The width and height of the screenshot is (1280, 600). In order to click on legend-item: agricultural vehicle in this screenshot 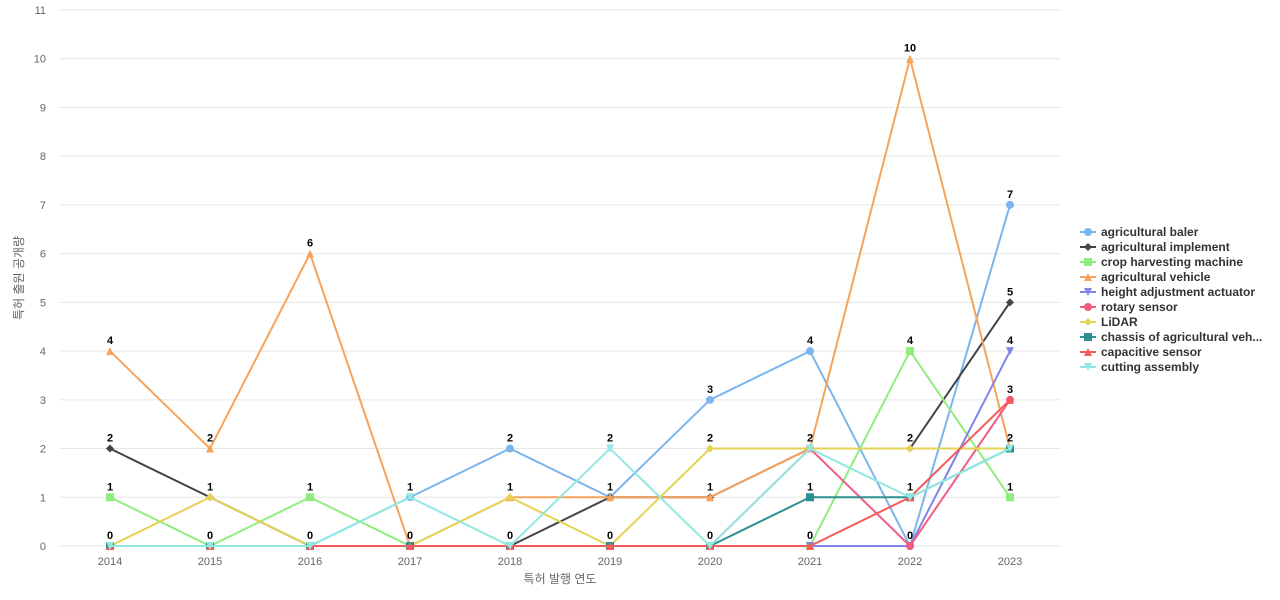, I will do `click(1171, 276)`.